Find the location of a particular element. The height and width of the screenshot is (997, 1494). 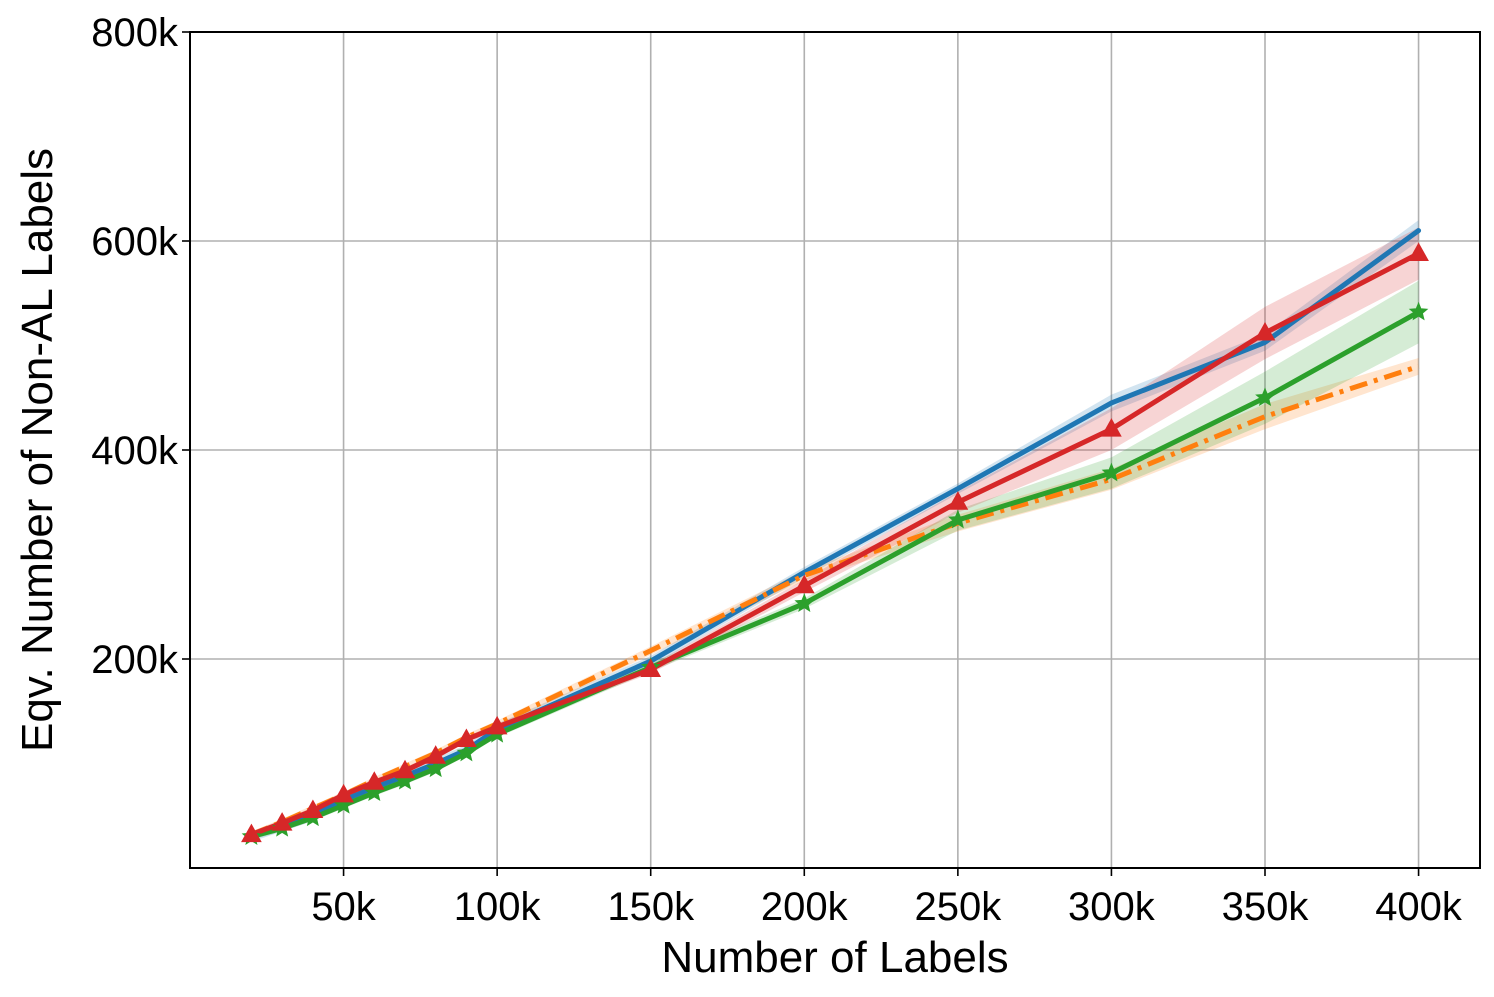

x-tick-label: 350k is located at coordinates (1266, 907).